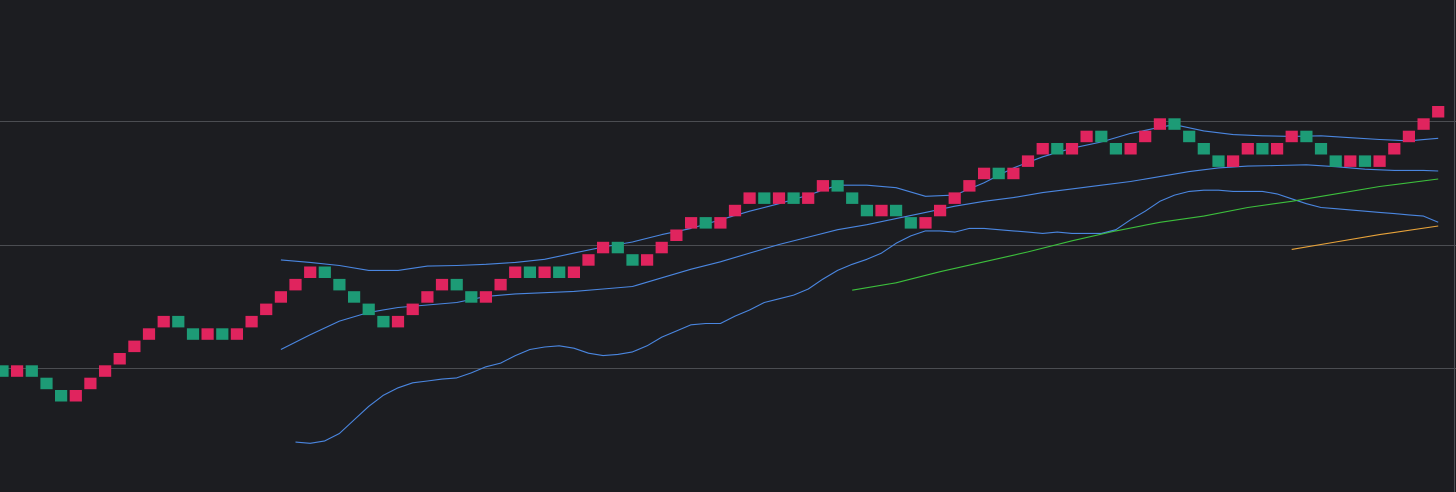 This screenshot has height=492, width=1456. What do you see at coordinates (1365, 237) in the screenshot?
I see `moving-average-orange-line` at bounding box center [1365, 237].